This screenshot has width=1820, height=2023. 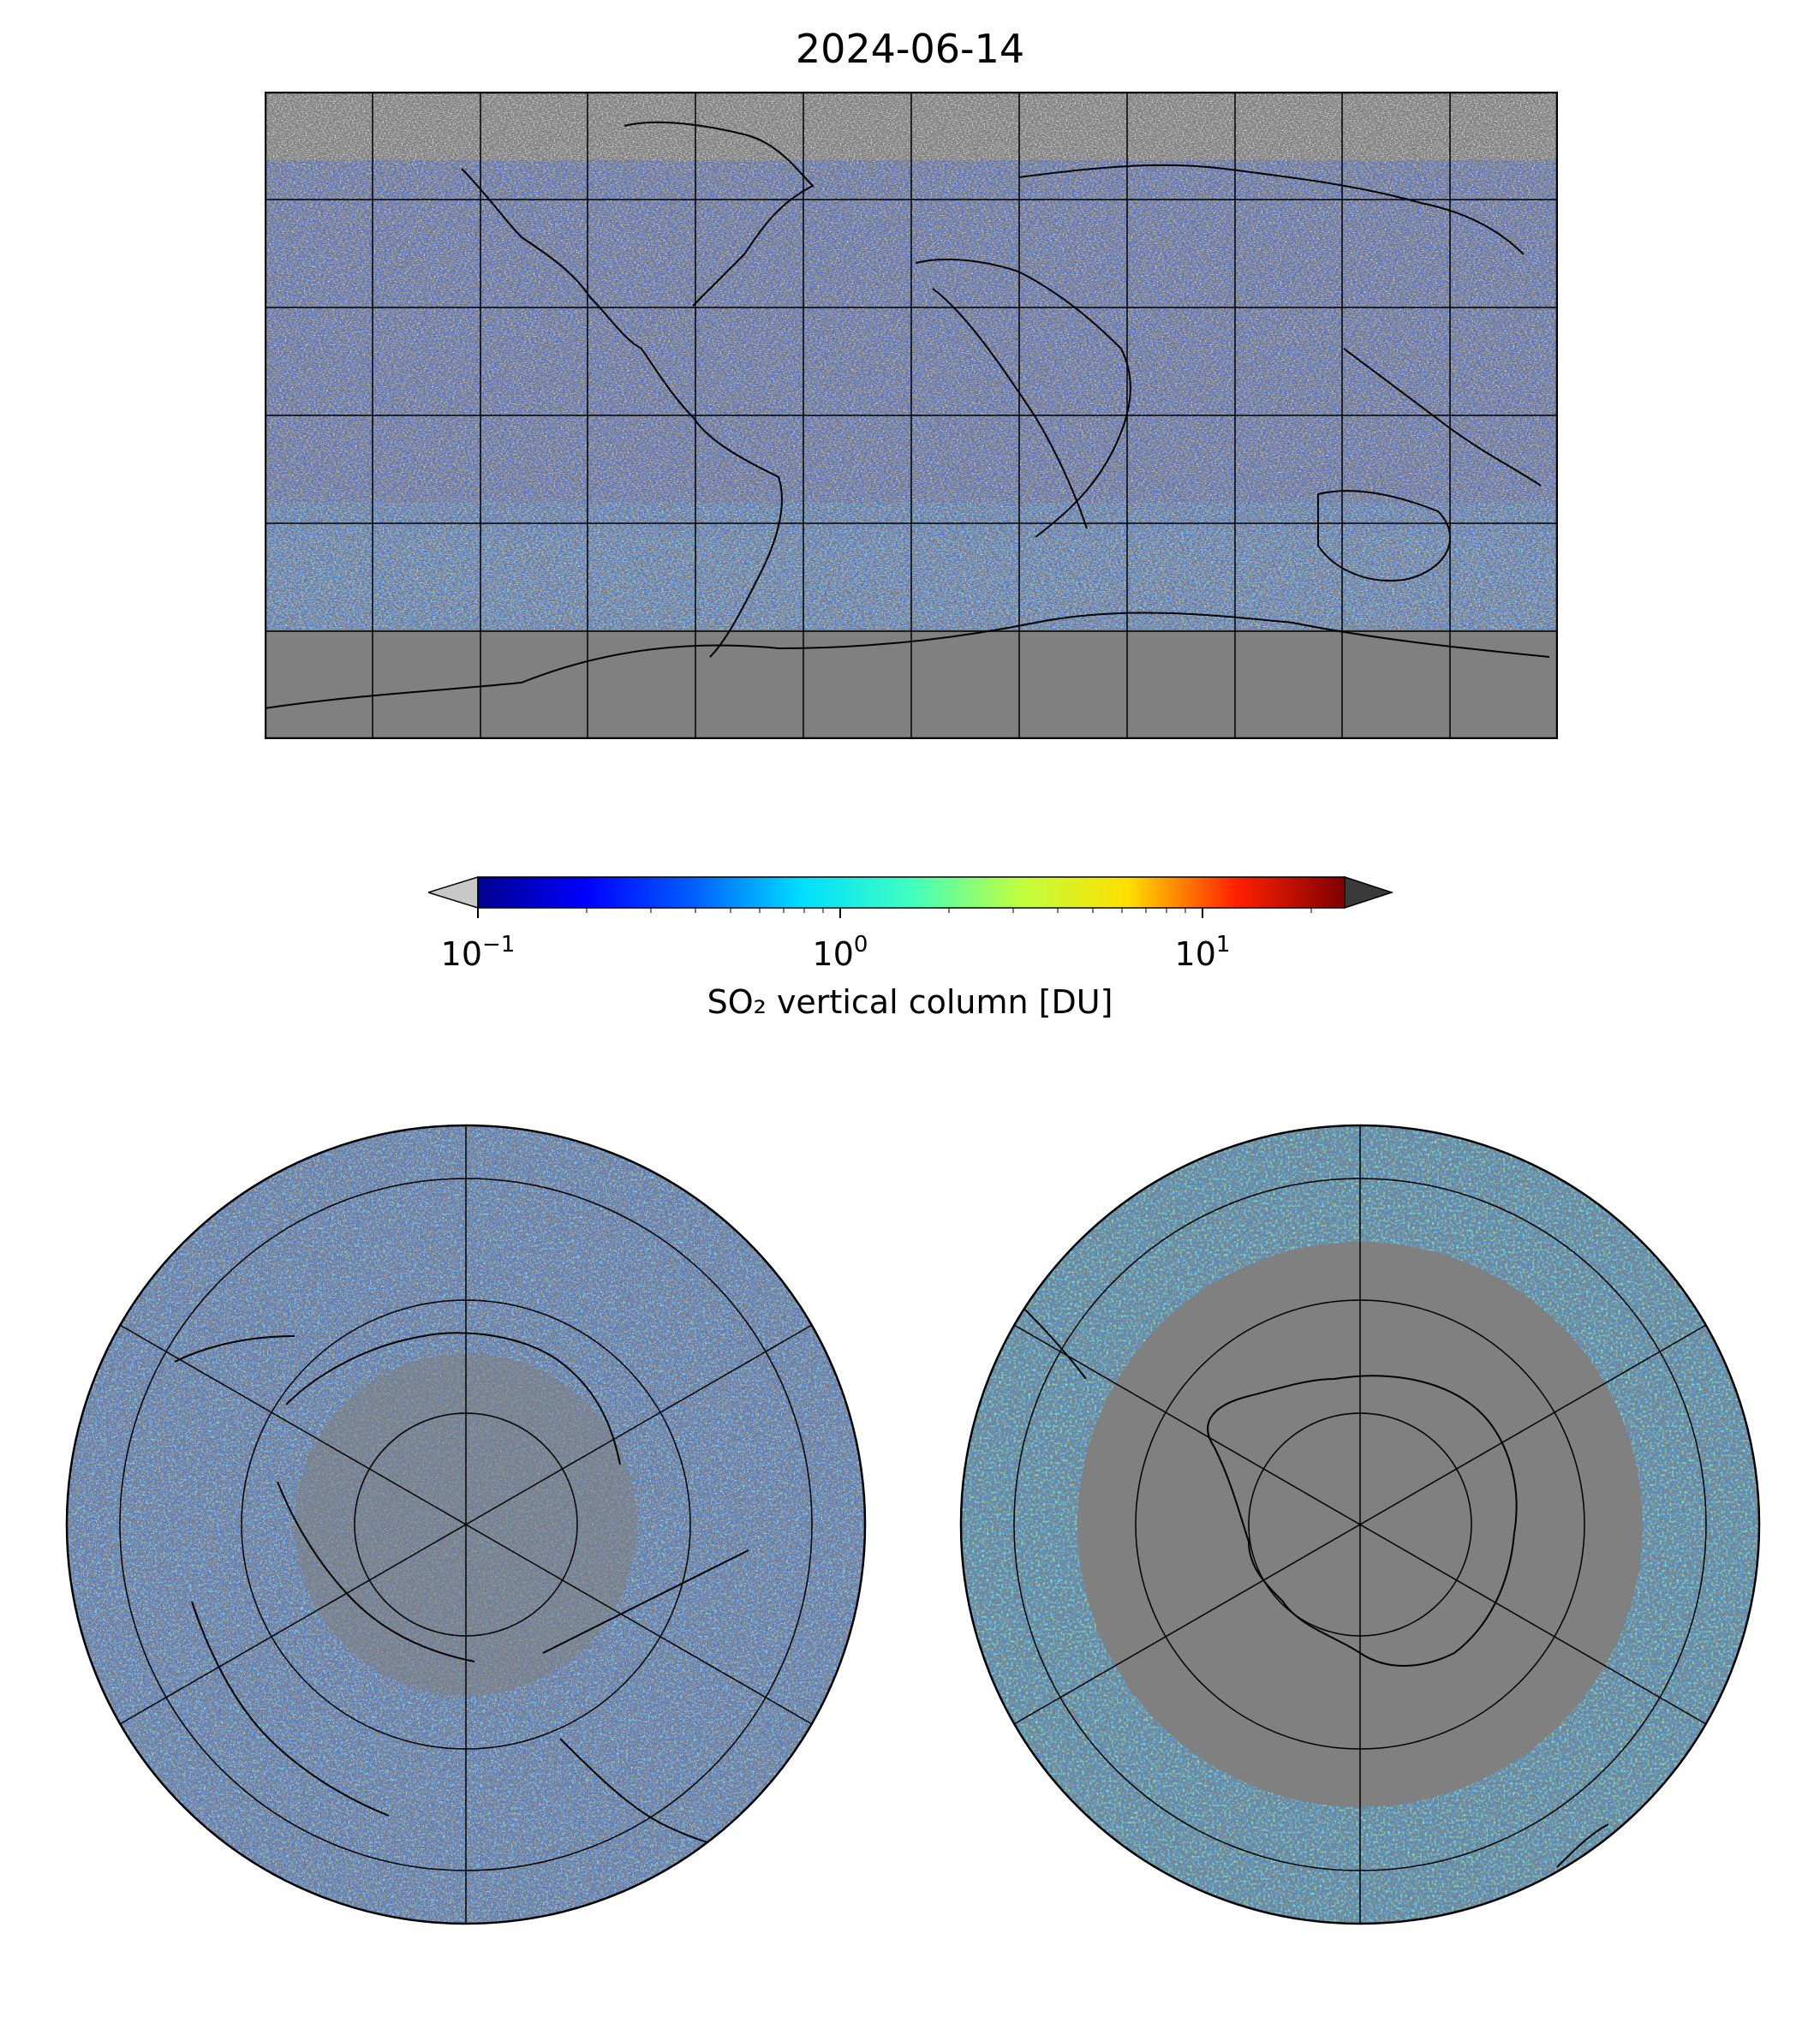 What do you see at coordinates (910, 1002) in the screenshot?
I see `colorbar-label: SO₂ vertical column [DU]` at bounding box center [910, 1002].